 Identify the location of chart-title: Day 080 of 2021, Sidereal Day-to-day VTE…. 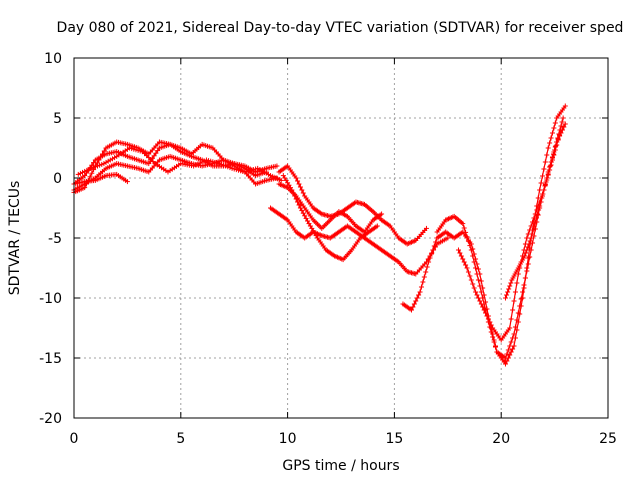
(340, 28).